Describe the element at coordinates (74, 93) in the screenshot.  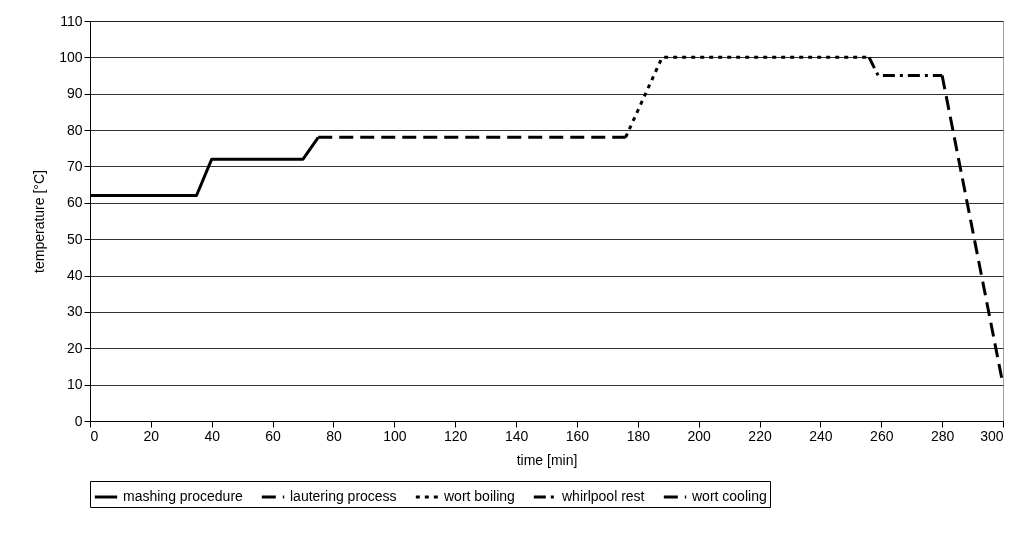
I see `y-tick-label: 90` at that location.